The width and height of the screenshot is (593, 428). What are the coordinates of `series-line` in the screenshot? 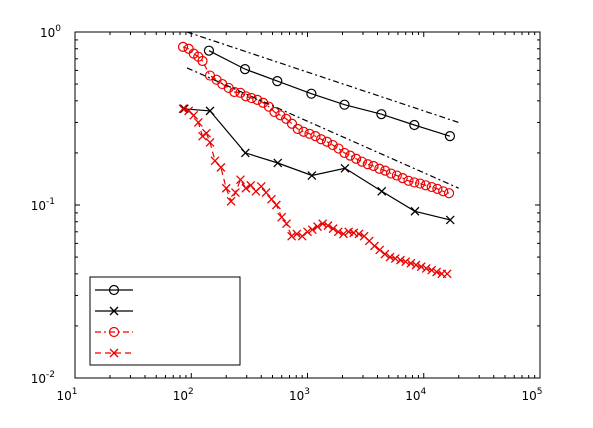 It's located at (322, 128).